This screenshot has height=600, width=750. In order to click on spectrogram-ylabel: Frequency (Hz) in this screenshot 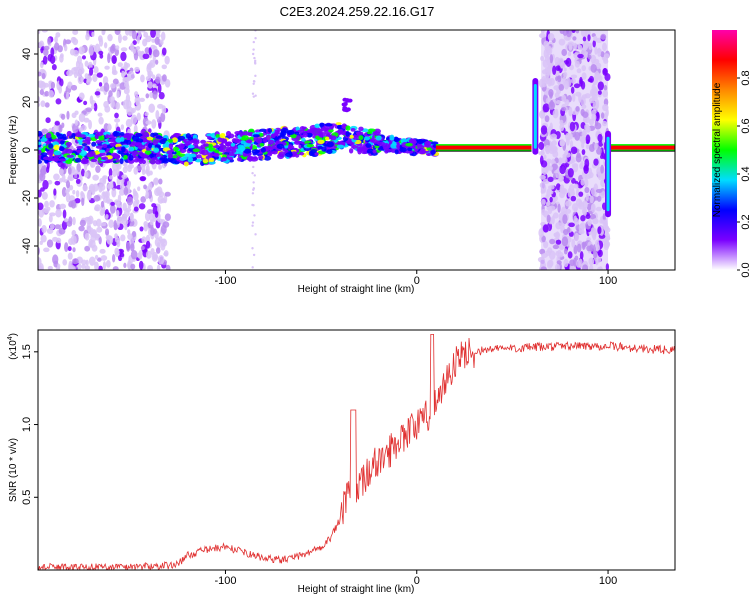, I will do `click(13, 150)`.